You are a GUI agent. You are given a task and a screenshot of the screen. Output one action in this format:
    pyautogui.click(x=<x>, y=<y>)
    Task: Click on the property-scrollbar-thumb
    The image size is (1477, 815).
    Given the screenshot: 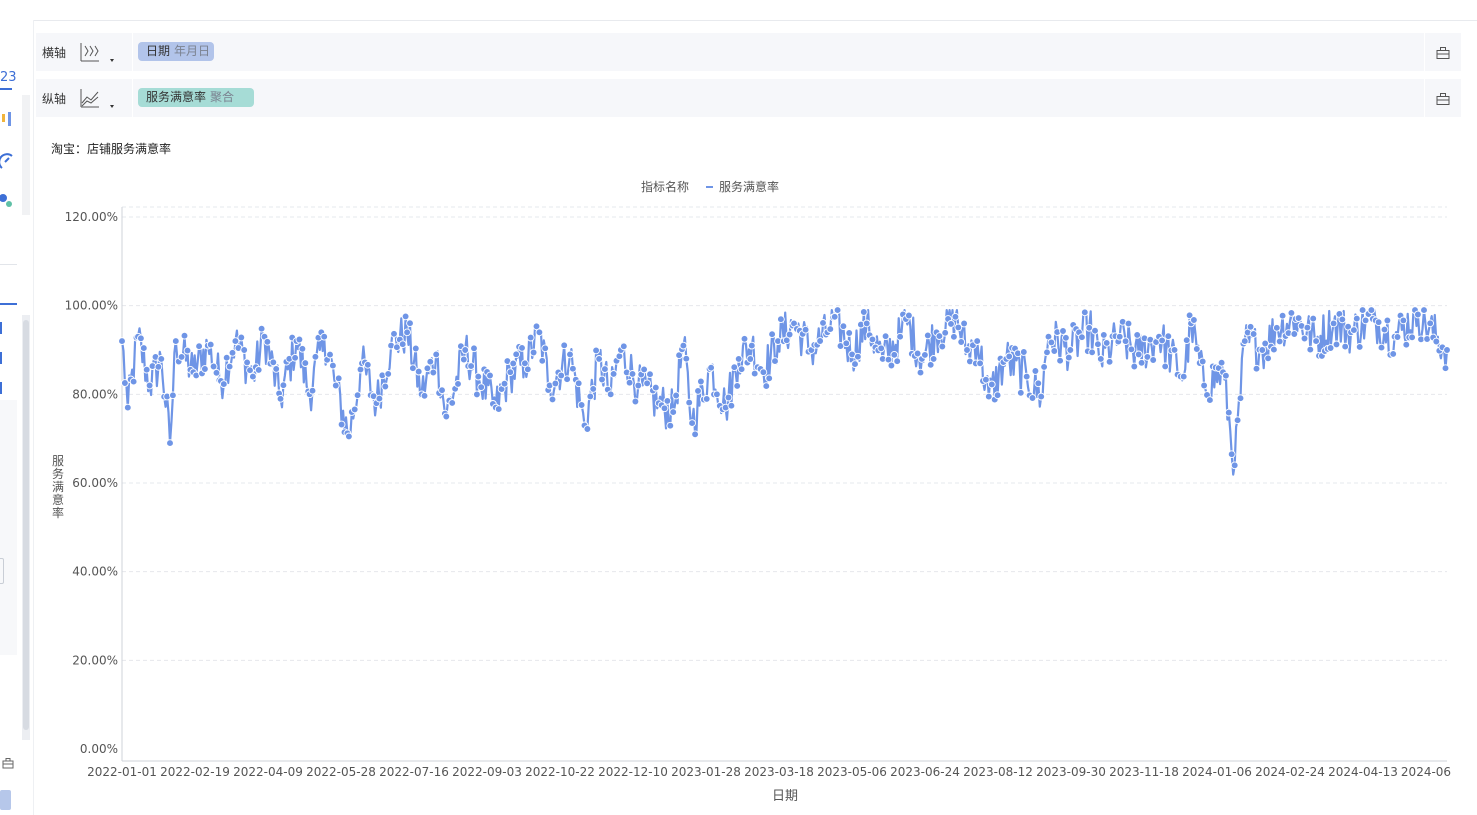 What is the action you would take?
    pyautogui.click(x=26, y=525)
    